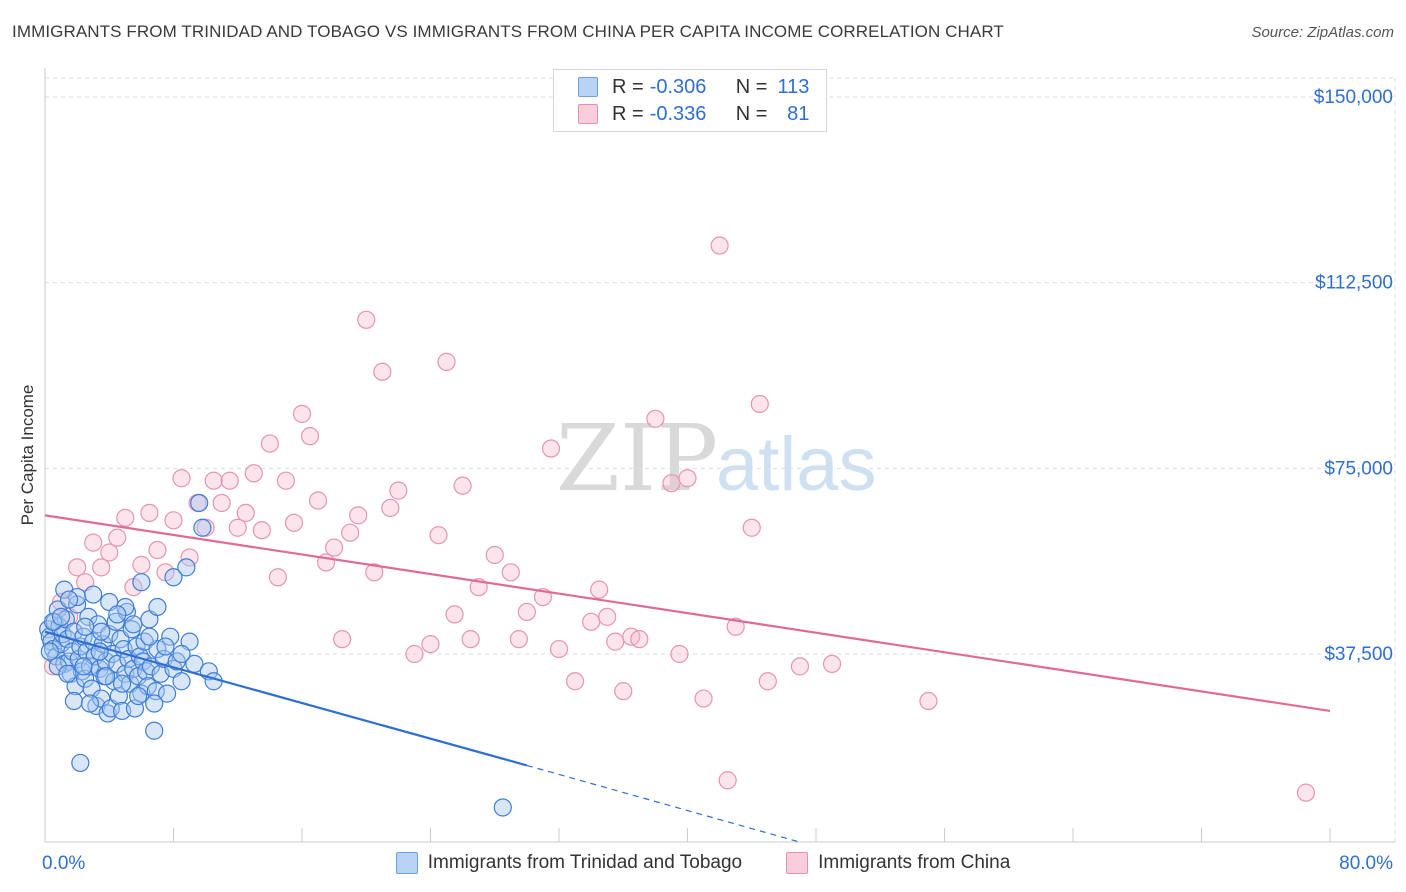  I want to click on legend-swatch-china, so click(588, 114).